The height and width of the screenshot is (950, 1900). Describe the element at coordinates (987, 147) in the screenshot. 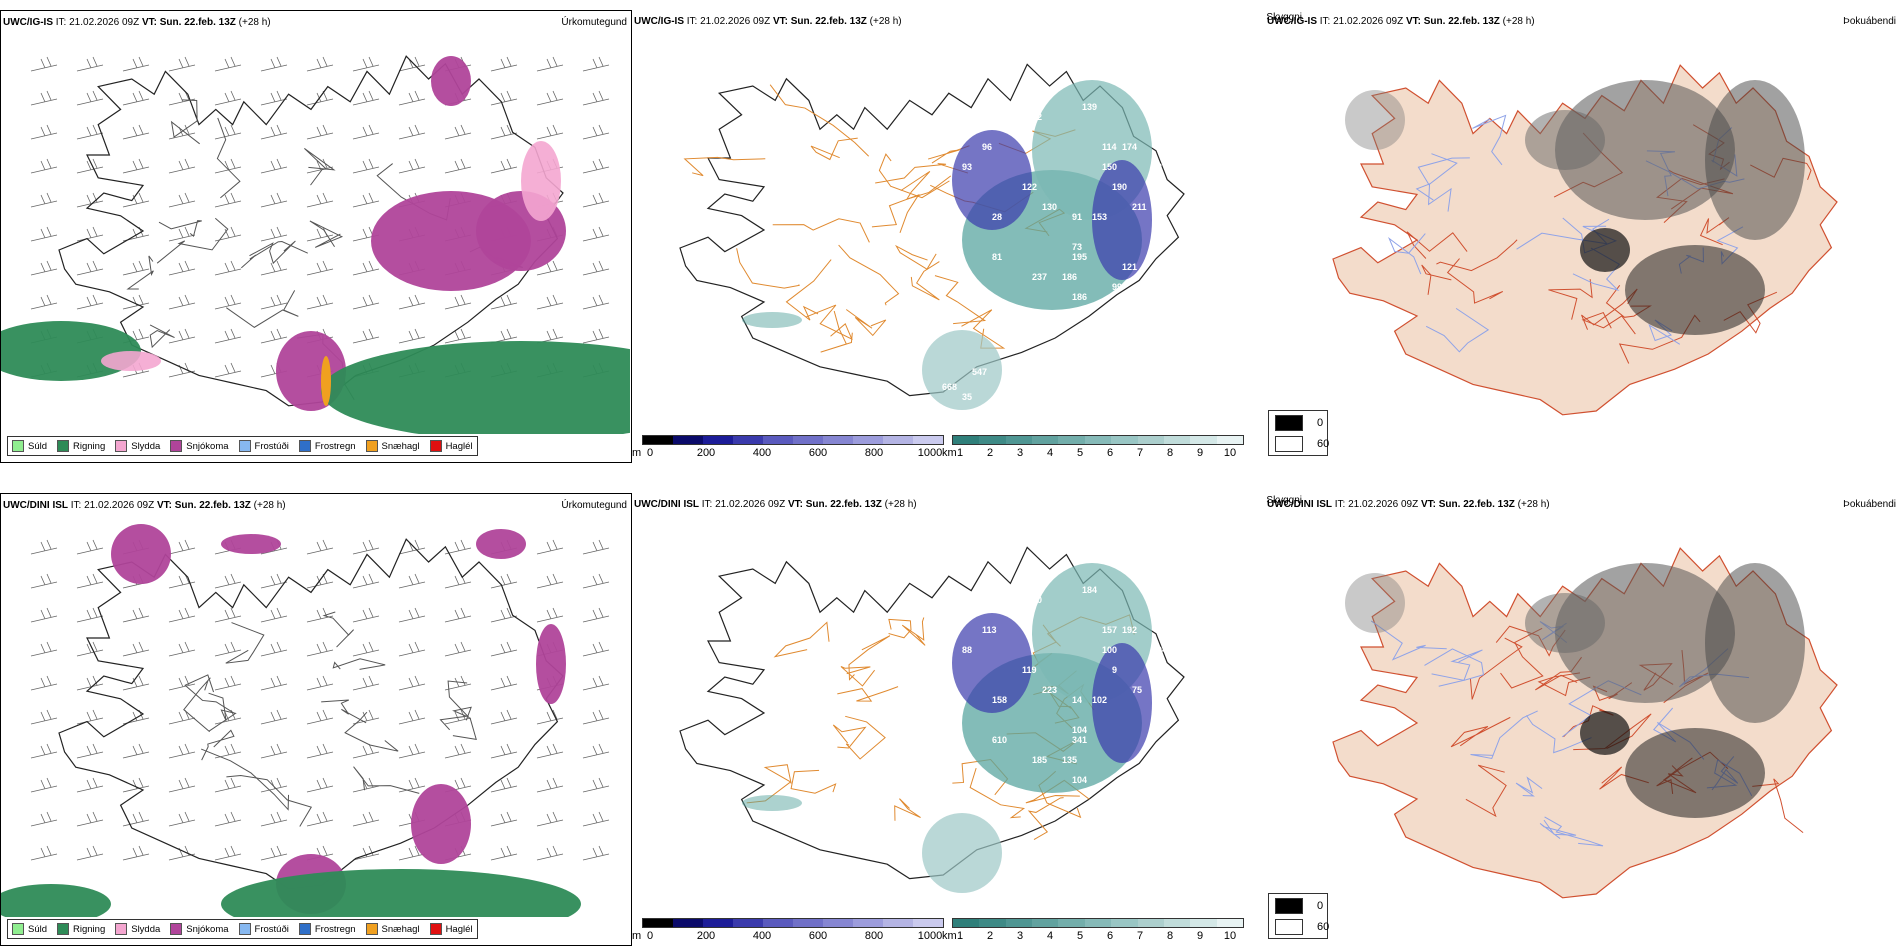

I see `visibility-value-label: 96` at that location.